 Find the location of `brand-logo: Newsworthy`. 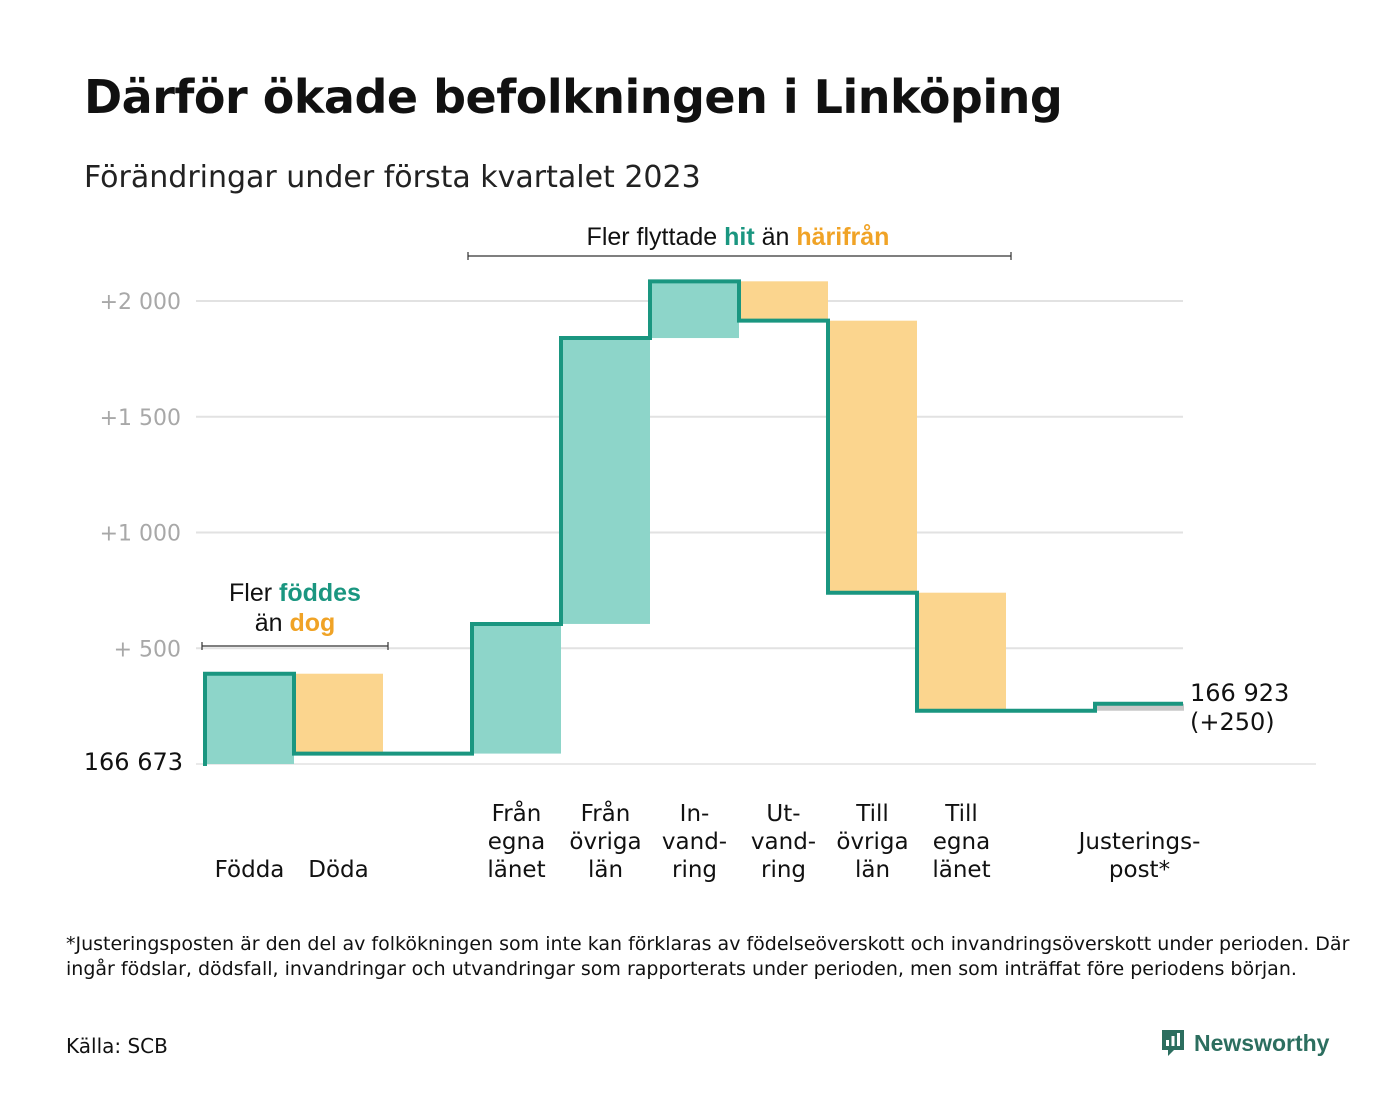

brand-logo: Newsworthy is located at coordinates (1244, 1043).